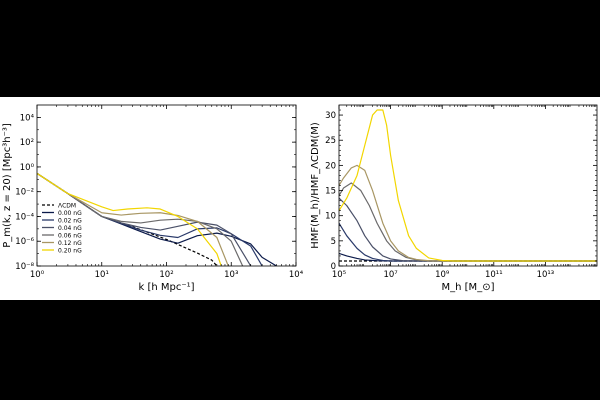  What do you see at coordinates (70, 236) in the screenshot?
I see `legend-label: 0.06 nG` at bounding box center [70, 236].